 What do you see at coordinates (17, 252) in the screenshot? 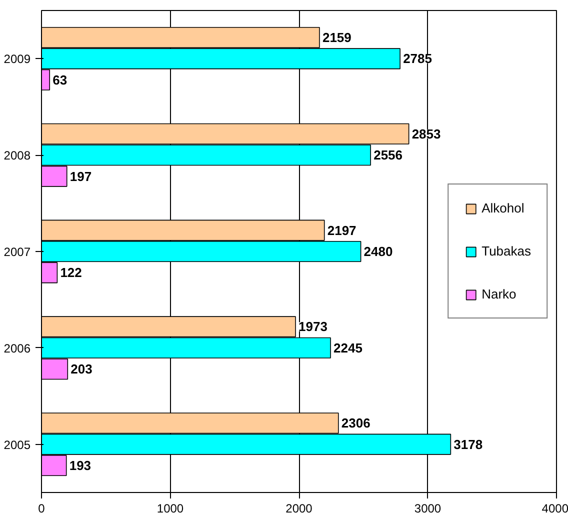
I see `y-tick-label: 2007` at bounding box center [17, 252].